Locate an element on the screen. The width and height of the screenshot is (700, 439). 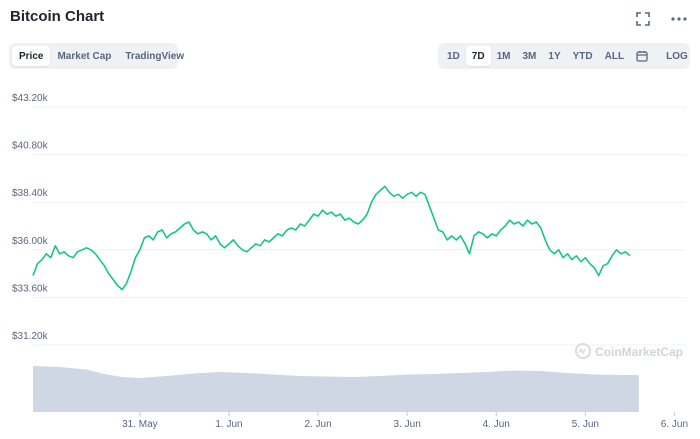
watermark-text: CoinMarketCap is located at coordinates (639, 352).